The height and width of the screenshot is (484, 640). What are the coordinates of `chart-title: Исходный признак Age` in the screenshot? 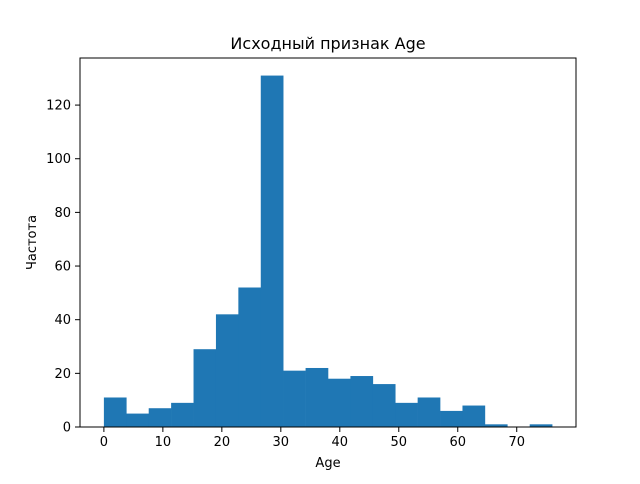 It's located at (327, 43).